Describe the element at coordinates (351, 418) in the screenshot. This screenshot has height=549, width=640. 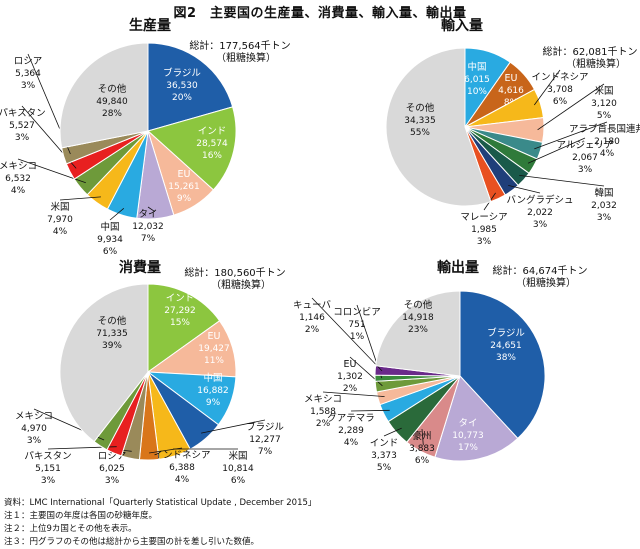
I see `slice-label: グアテマラ` at that location.